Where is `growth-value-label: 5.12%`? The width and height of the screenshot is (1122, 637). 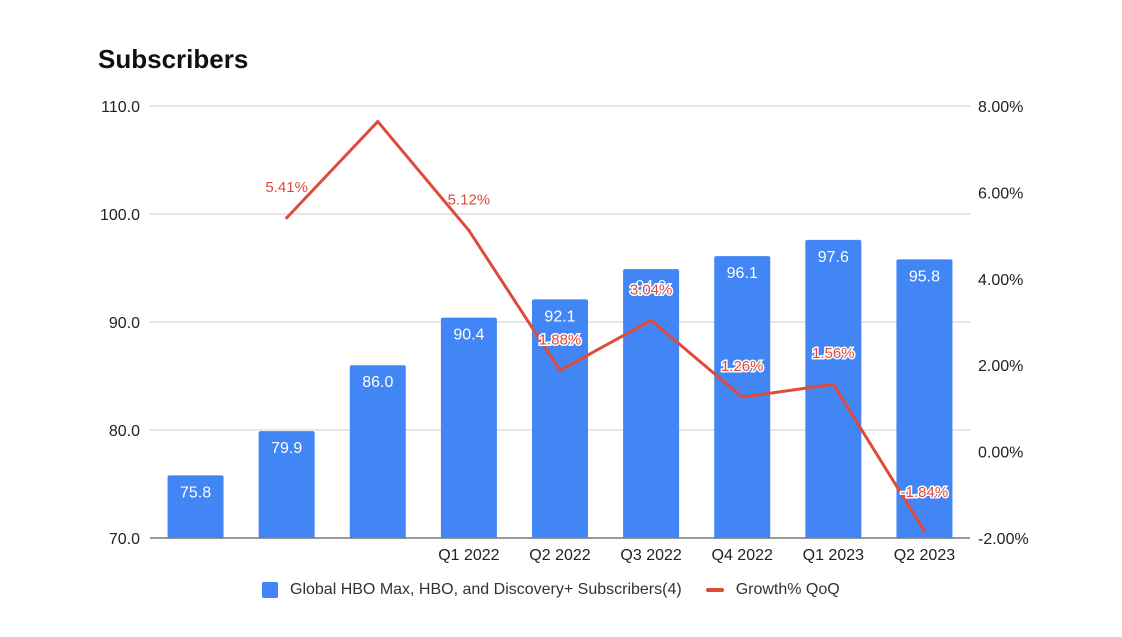 growth-value-label: 5.12% is located at coordinates (469, 199).